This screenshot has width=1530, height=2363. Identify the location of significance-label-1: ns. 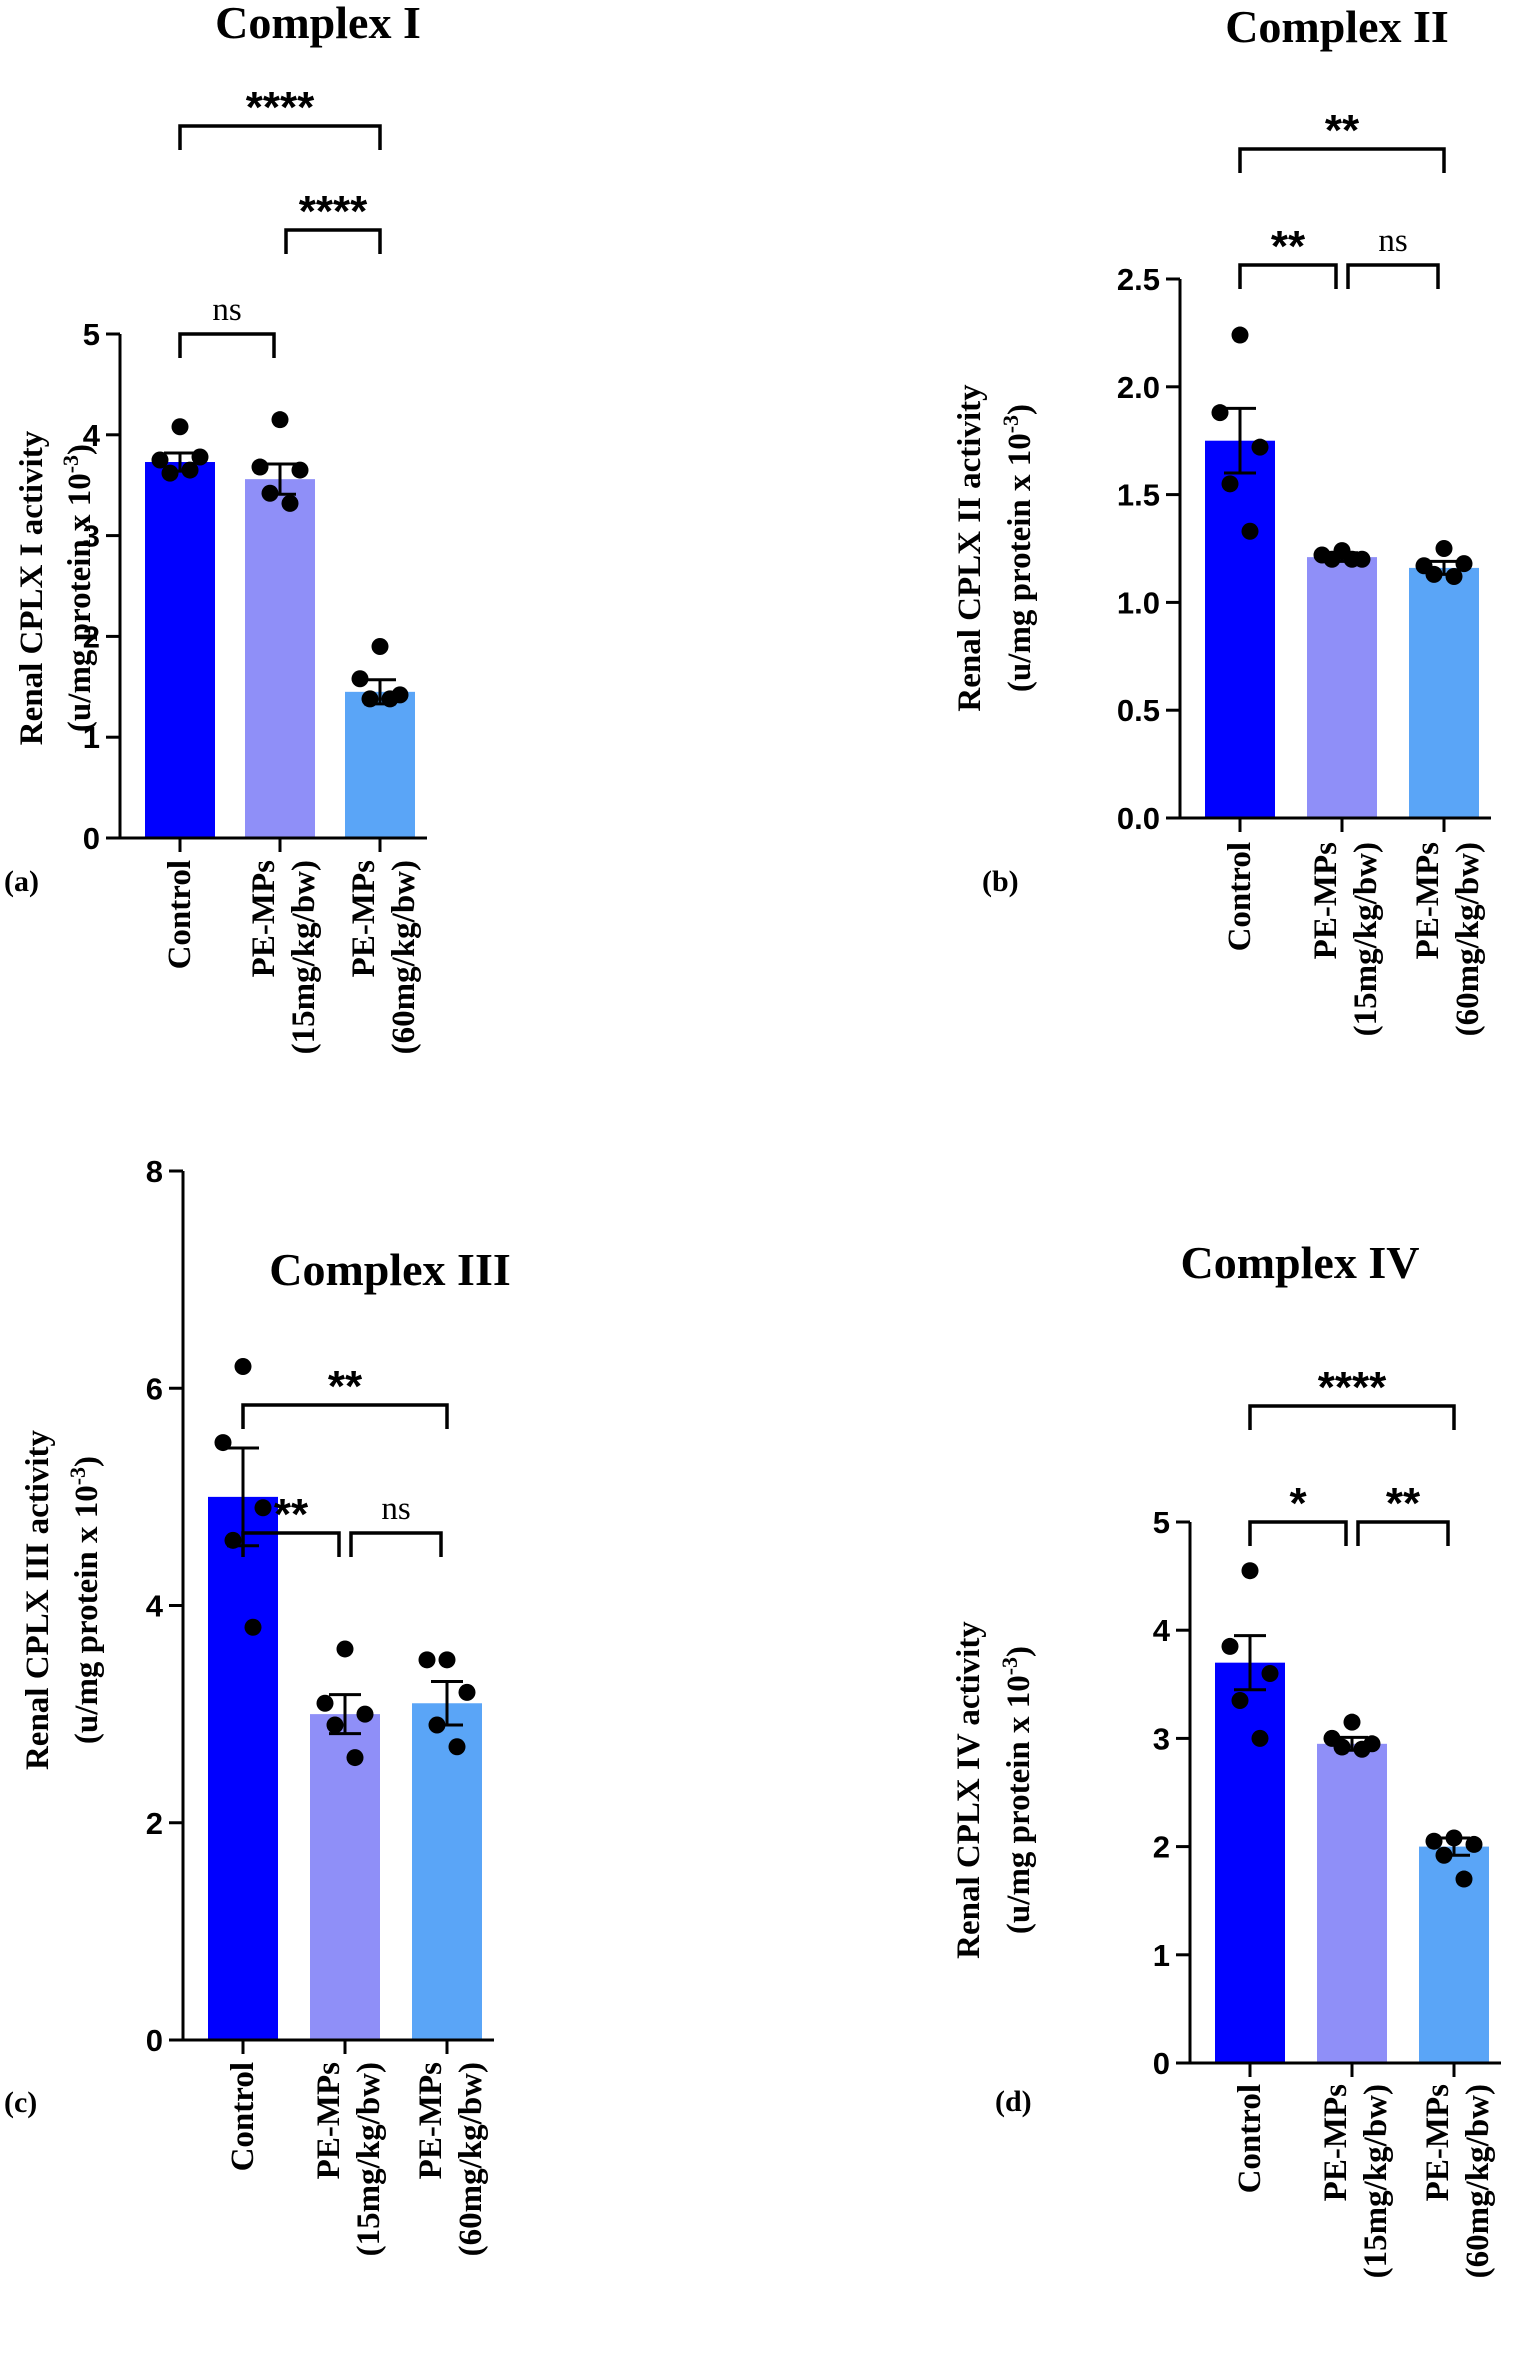
(226, 310).